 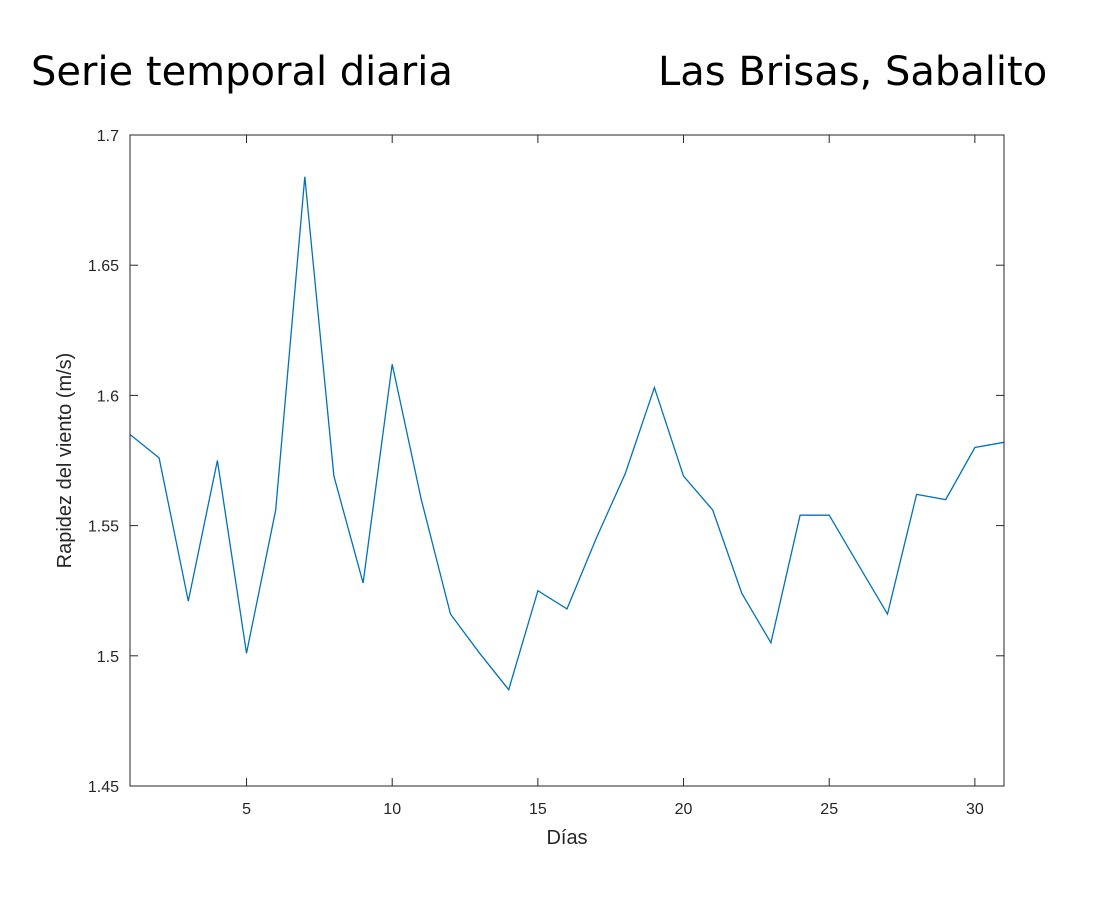 What do you see at coordinates (103, 787) in the screenshot?
I see `y-tick-label: 1.45` at bounding box center [103, 787].